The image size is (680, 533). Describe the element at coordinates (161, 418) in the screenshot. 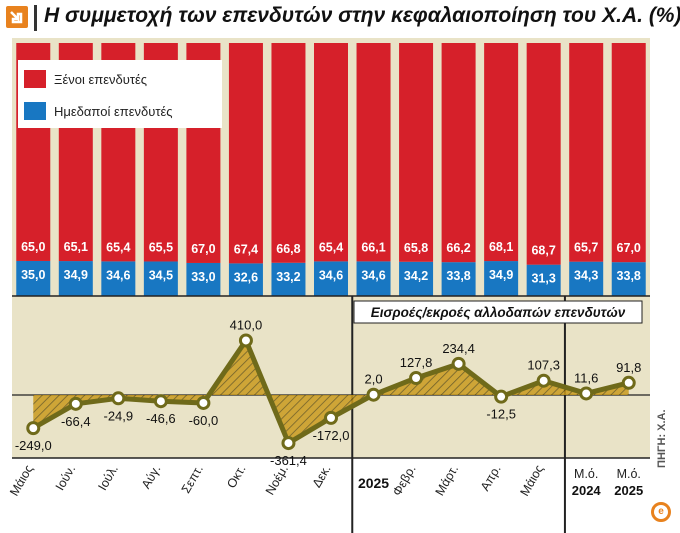

I see `flow-value-label: -46,6` at that location.